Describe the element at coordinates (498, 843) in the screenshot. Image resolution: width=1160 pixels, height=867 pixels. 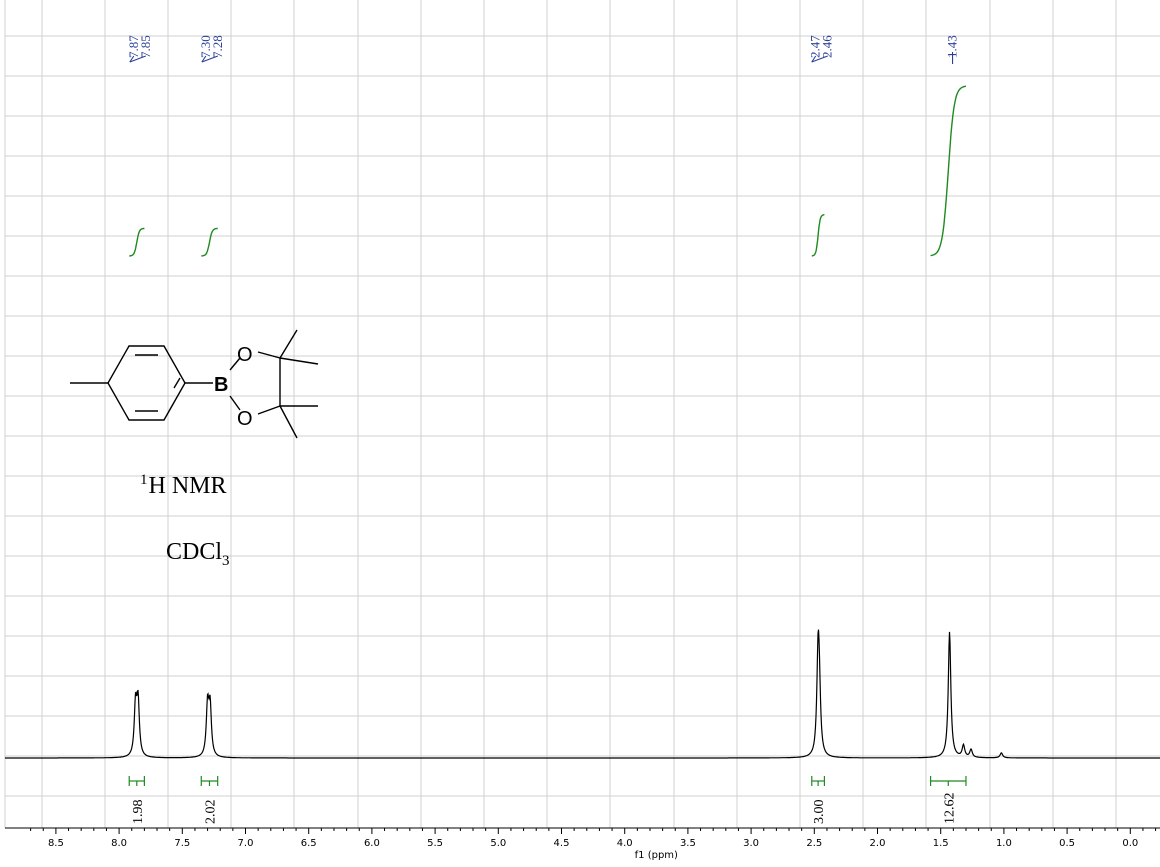
I see `x-tick-label: 5.0` at that location.